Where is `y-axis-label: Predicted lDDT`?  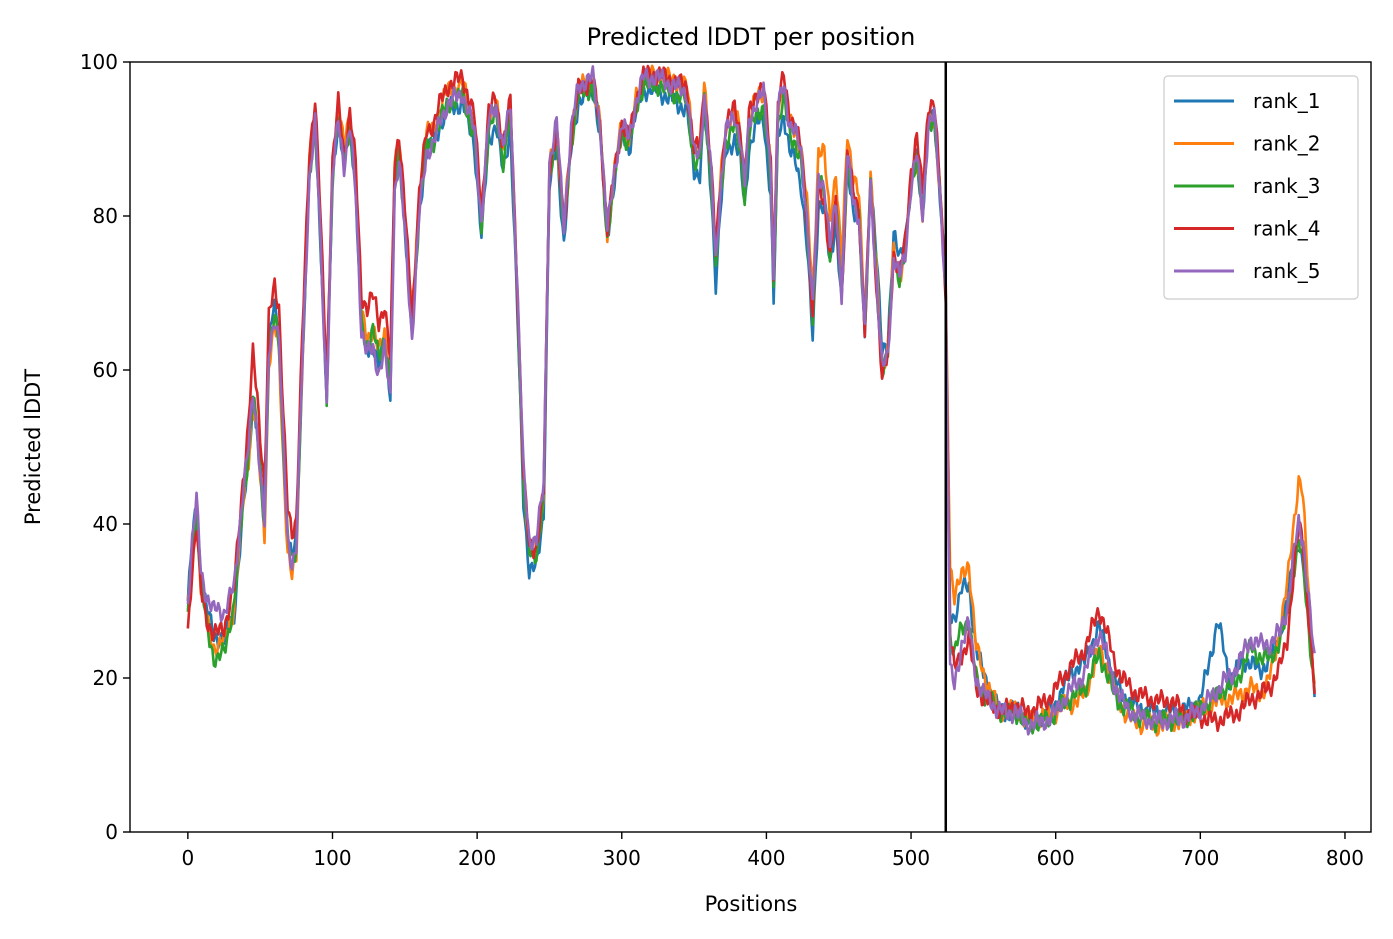 y-axis-label: Predicted lDDT is located at coordinates (33, 447).